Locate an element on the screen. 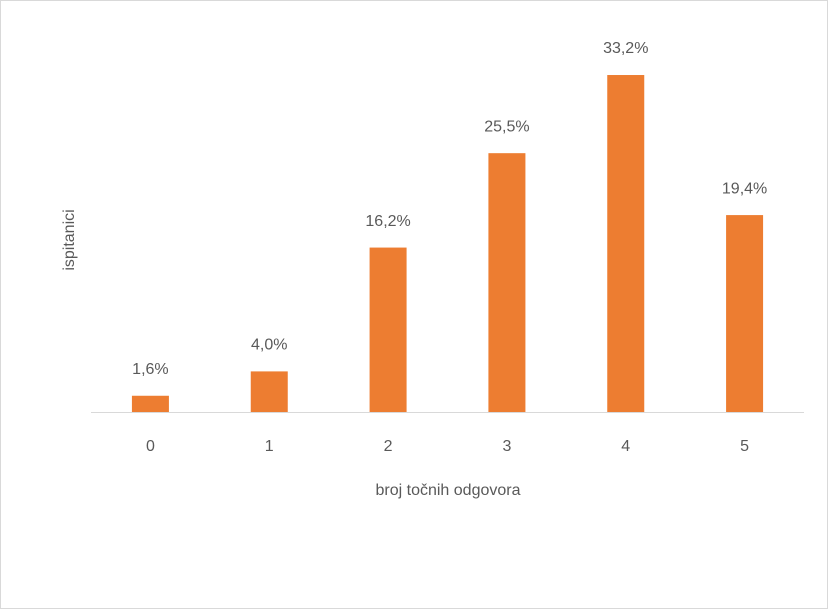 The image size is (829, 610). data-label: 25,5% is located at coordinates (506, 126).